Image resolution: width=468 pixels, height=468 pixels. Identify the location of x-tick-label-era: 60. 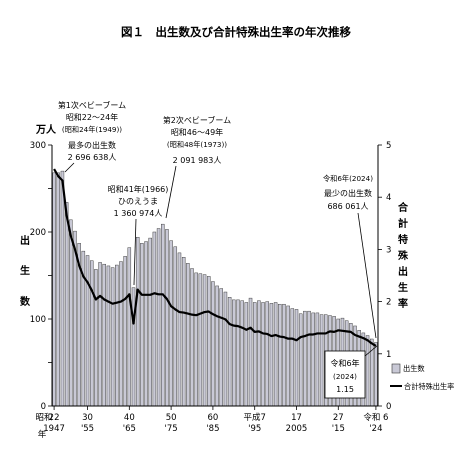
(212, 418).